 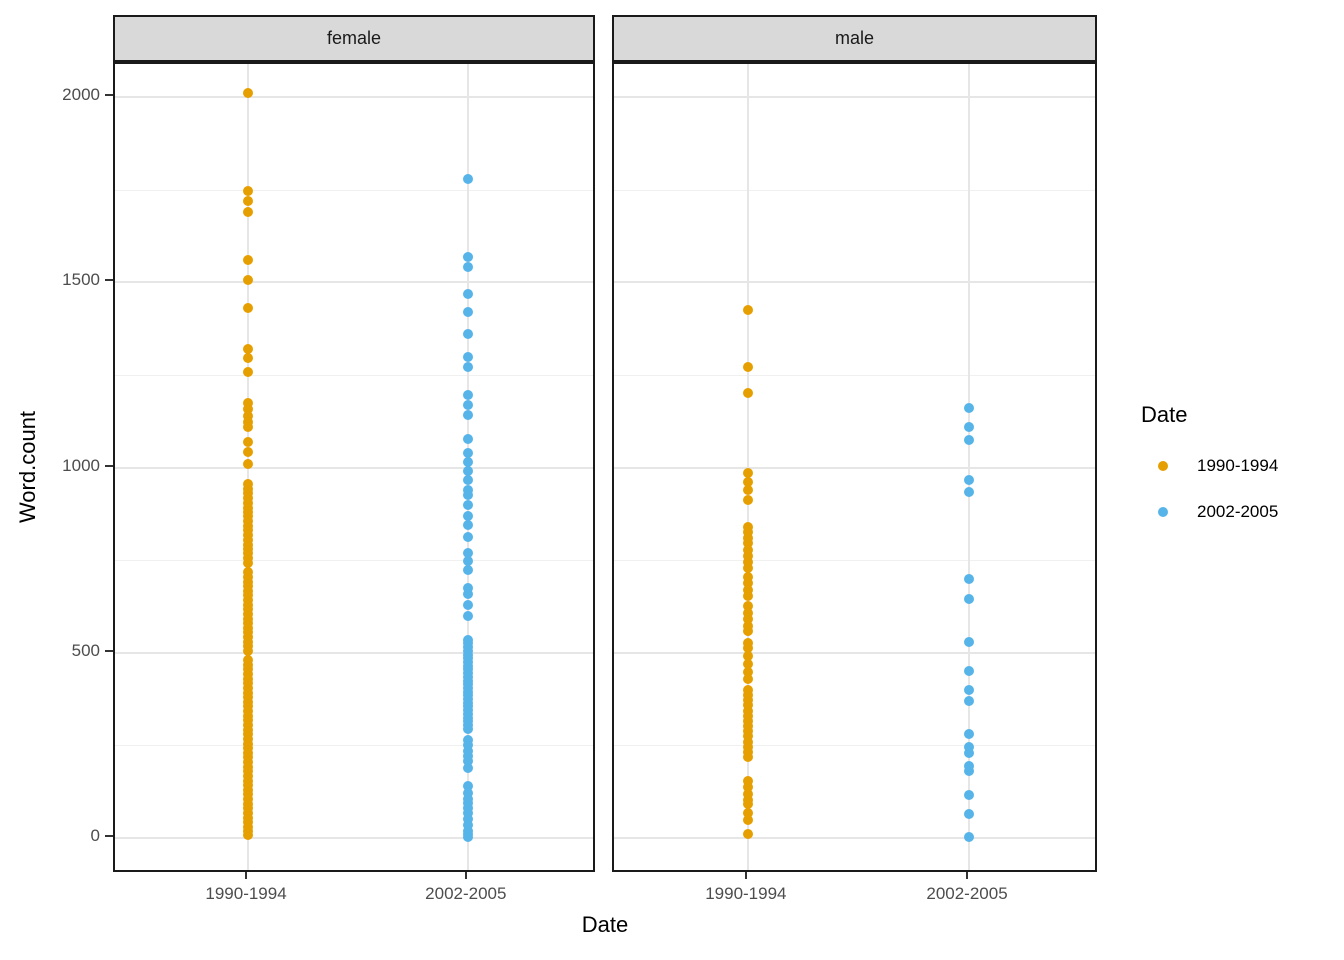 I want to click on y-tick-label: 1500, so click(x=81, y=280).